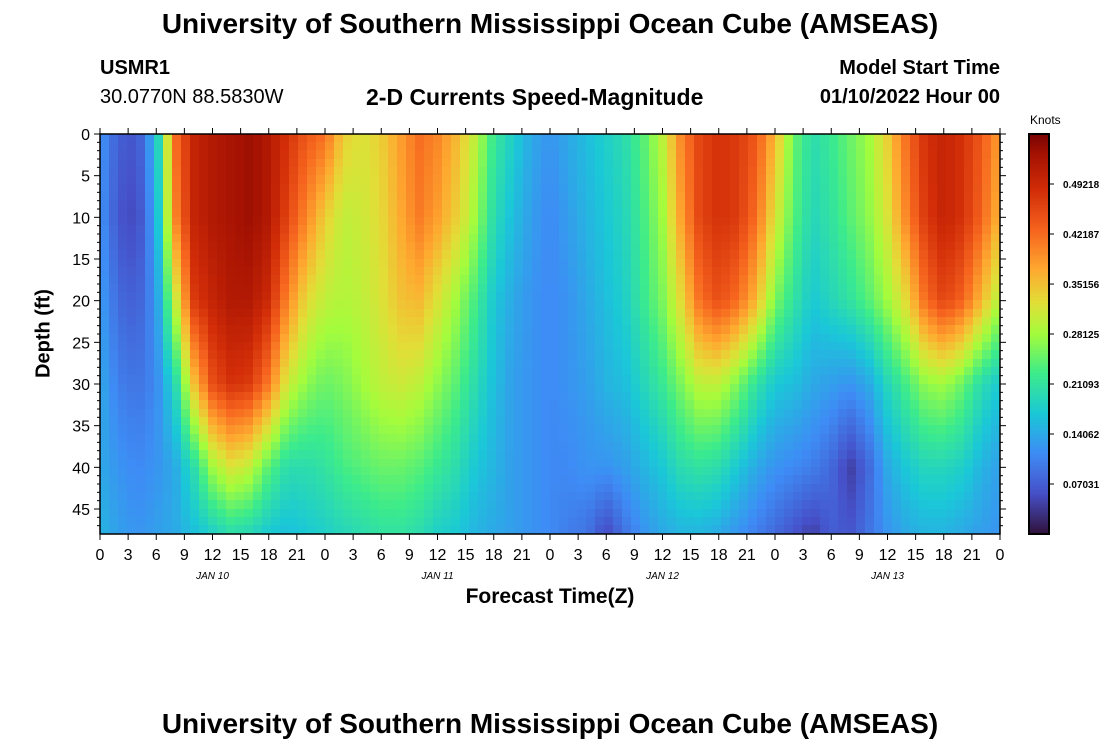 This screenshot has height=750, width=1100. I want to click on station-id: USMR1, so click(135, 68).